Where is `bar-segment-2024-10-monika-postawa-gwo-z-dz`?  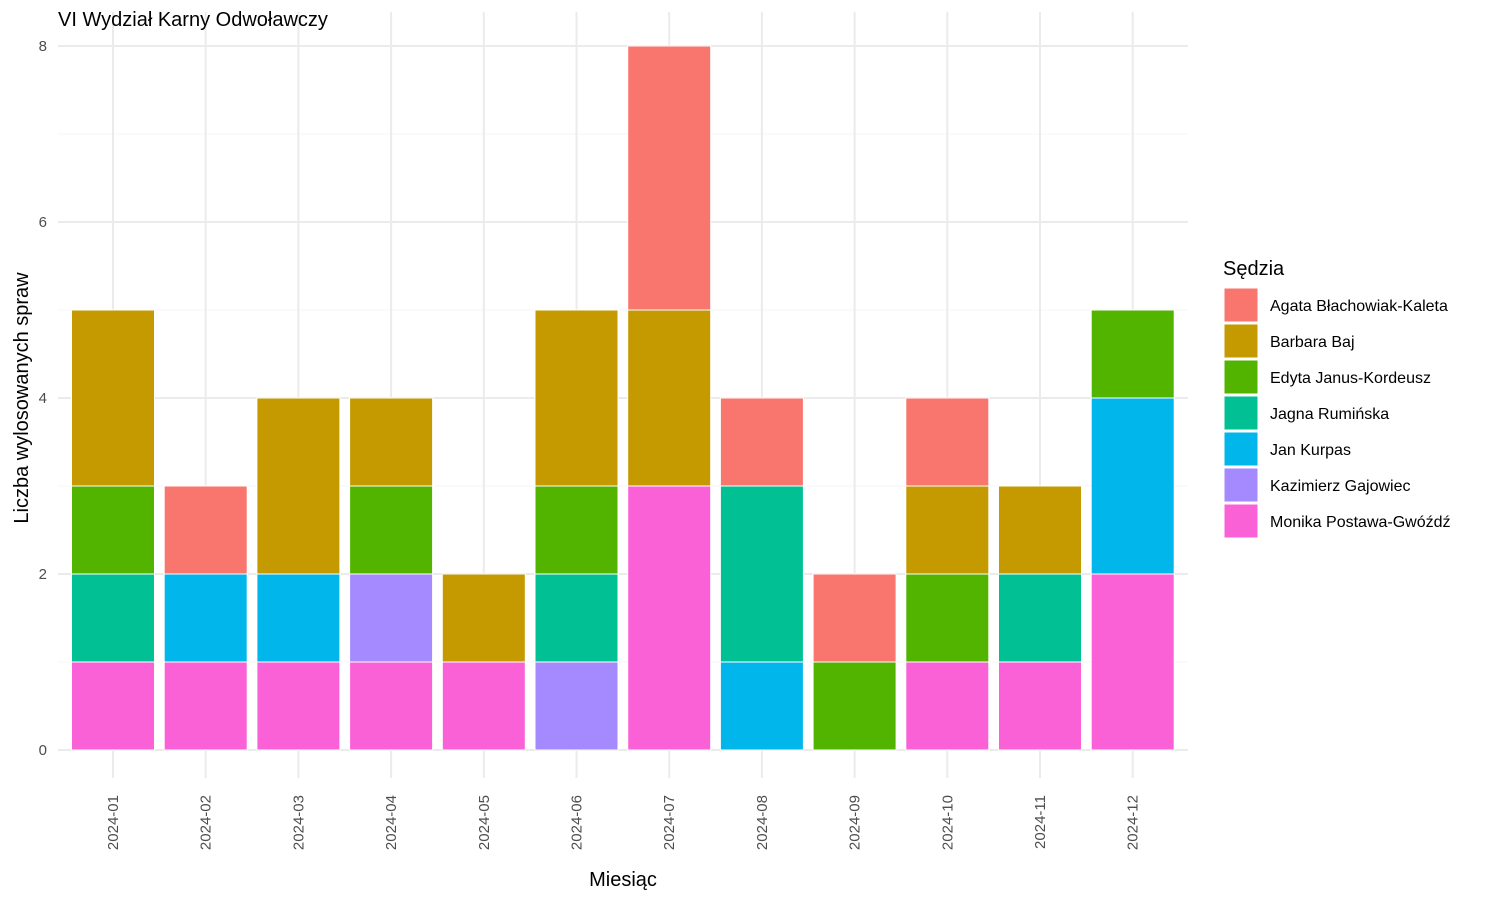
bar-segment-2024-10-monika-postawa-gwo-z-dz is located at coordinates (947, 706).